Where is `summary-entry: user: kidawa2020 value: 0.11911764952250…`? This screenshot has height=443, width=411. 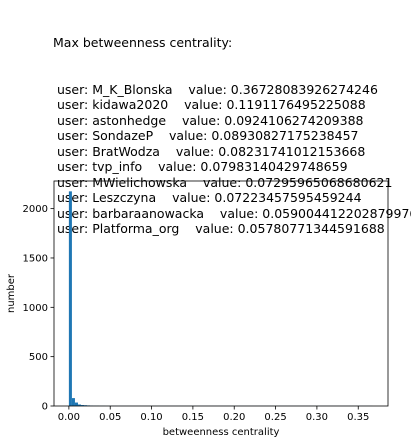 summary-entry: user: kidawa2020 value: 0.11911764952250… is located at coordinates (231, 105).